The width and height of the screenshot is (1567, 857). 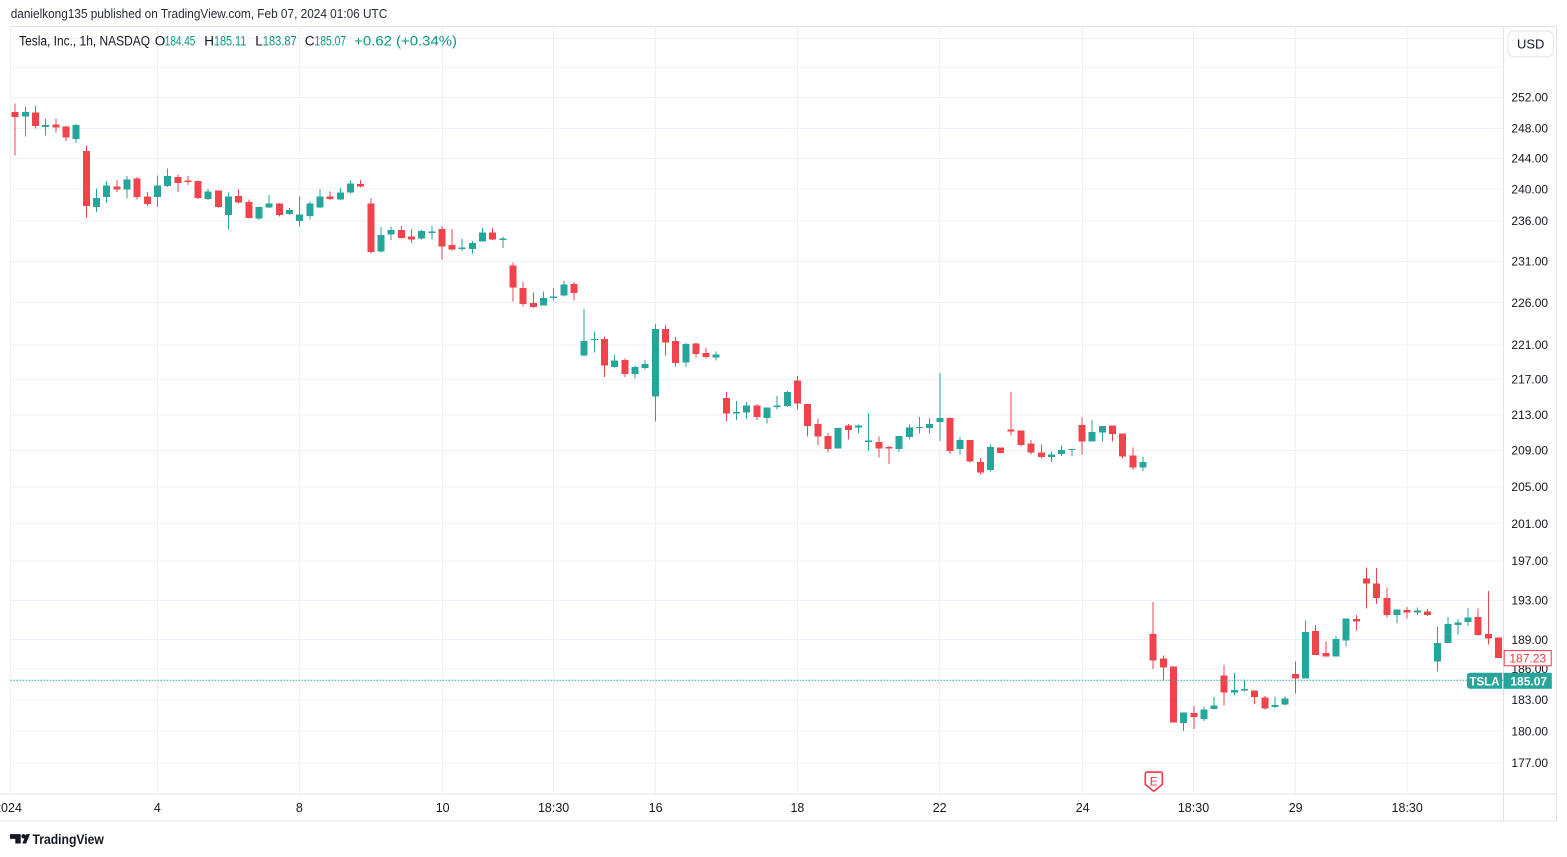 What do you see at coordinates (1529, 524) in the screenshot?
I see `svg-text: 201.00` at bounding box center [1529, 524].